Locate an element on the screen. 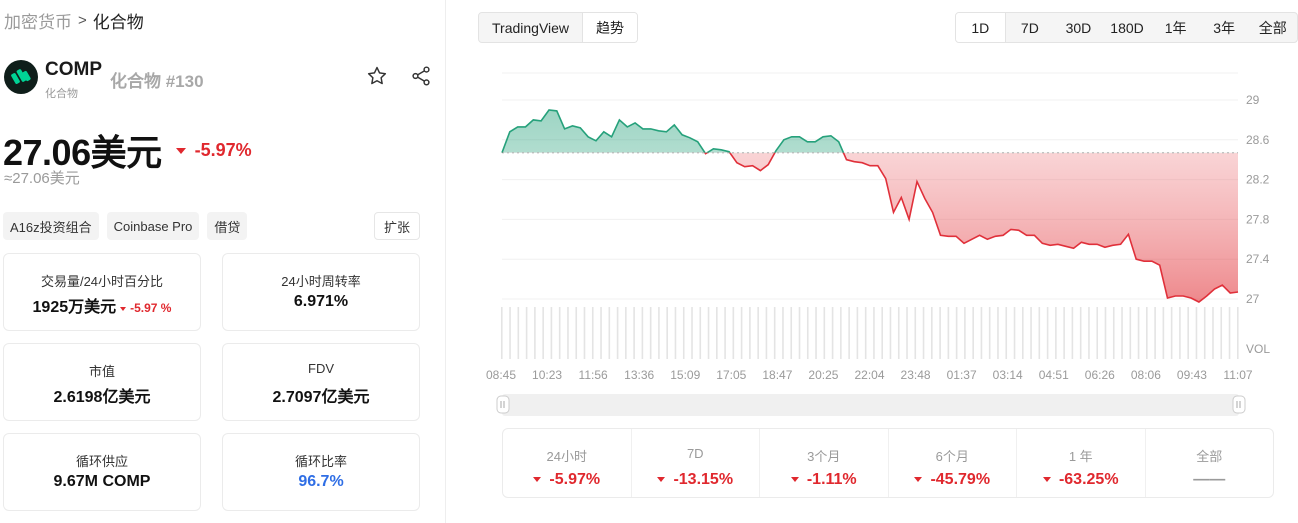 This screenshot has height=523, width=1298. tradingview-button: TradingView is located at coordinates (531, 27).